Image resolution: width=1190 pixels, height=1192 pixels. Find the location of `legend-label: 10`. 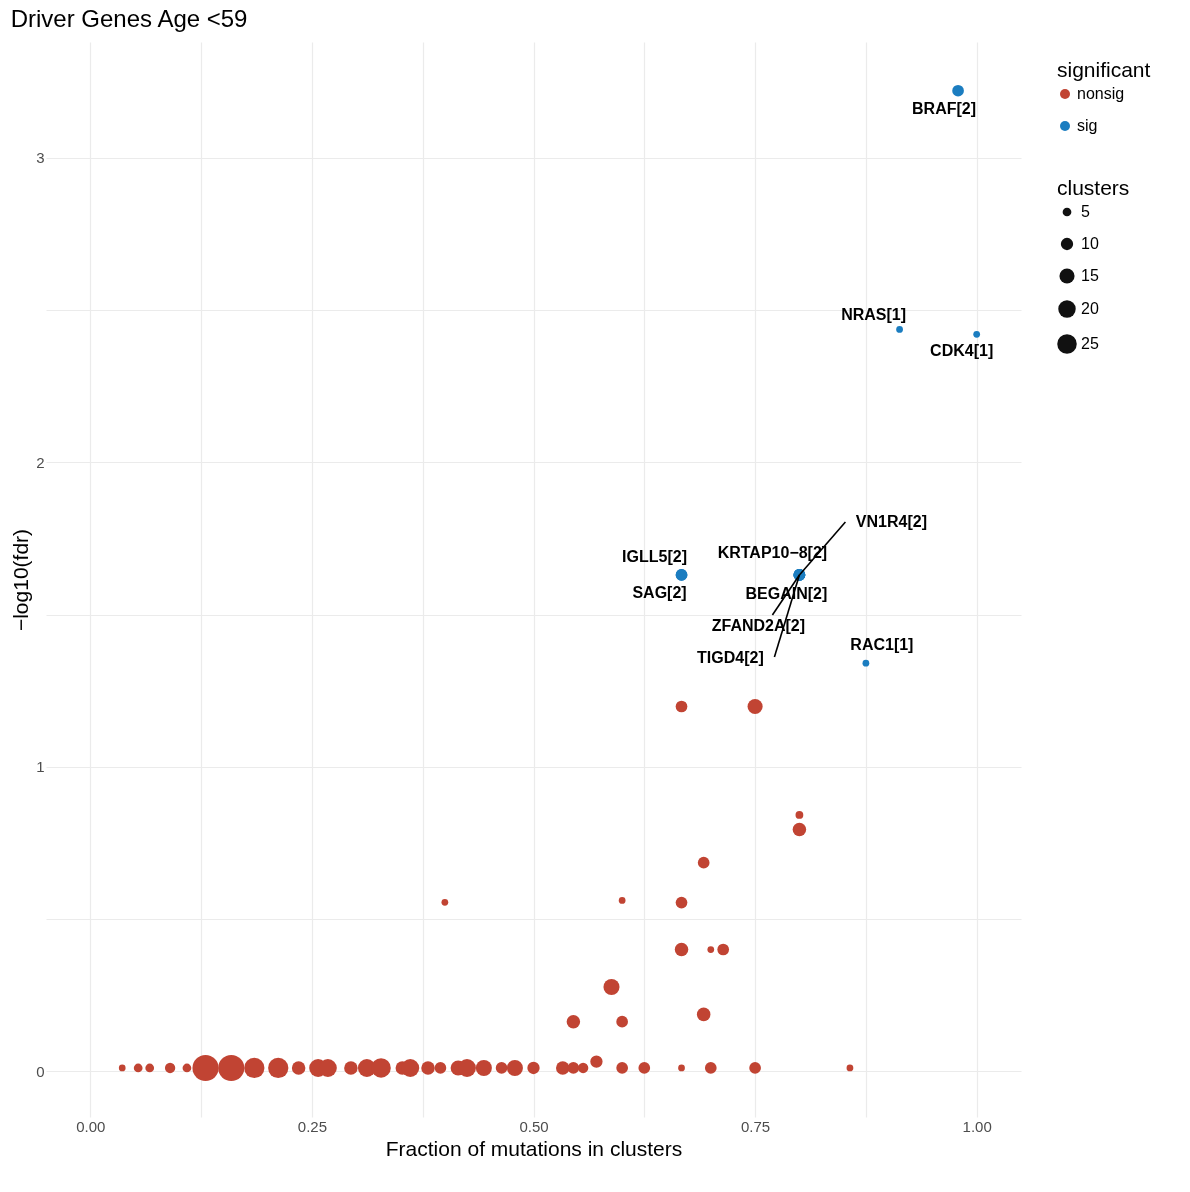

legend-label: 10 is located at coordinates (1090, 243).